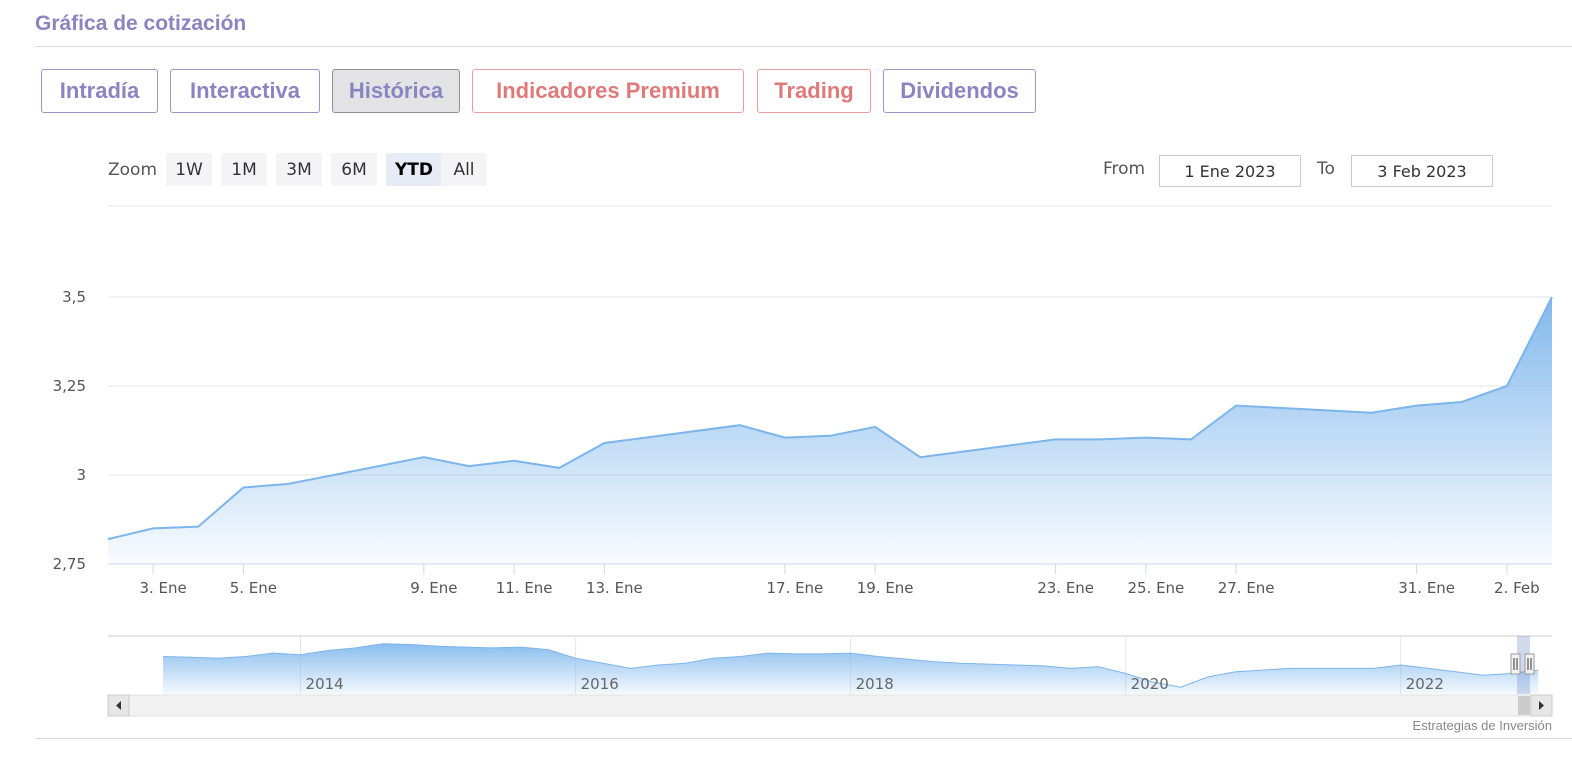  What do you see at coordinates (1529, 664) in the screenshot?
I see `navigator-right-handle` at bounding box center [1529, 664].